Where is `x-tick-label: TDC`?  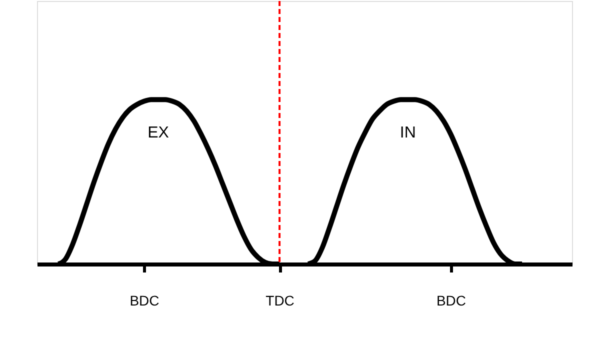 x-tick-label: TDC is located at coordinates (280, 300).